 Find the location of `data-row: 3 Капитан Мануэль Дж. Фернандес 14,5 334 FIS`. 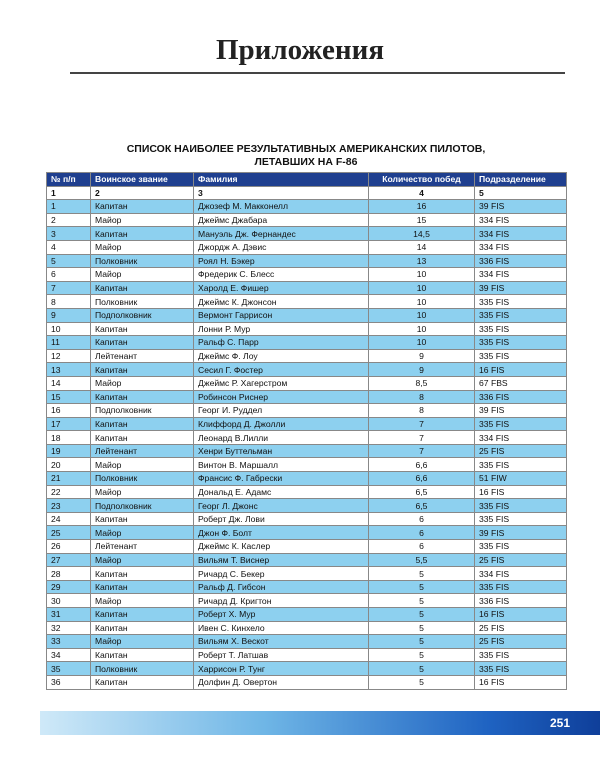

data-row: 3 Капитан Мануэль Дж. Фернандес 14,5 334 FIS is located at coordinates (306, 233).